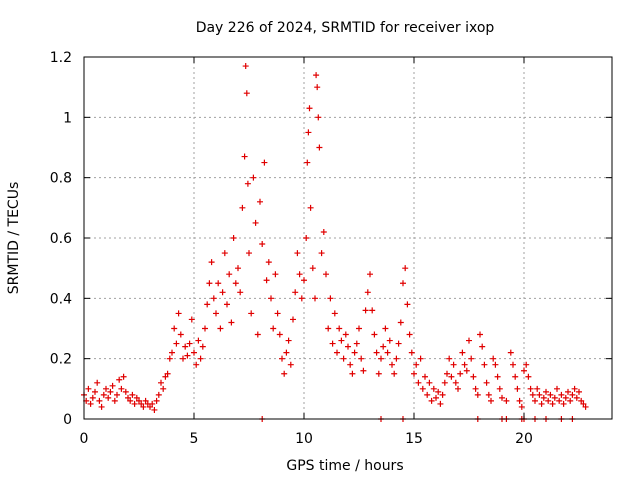 The height and width of the screenshot is (480, 640). What do you see at coordinates (84, 439) in the screenshot?
I see `x-tick-label: 0` at bounding box center [84, 439].